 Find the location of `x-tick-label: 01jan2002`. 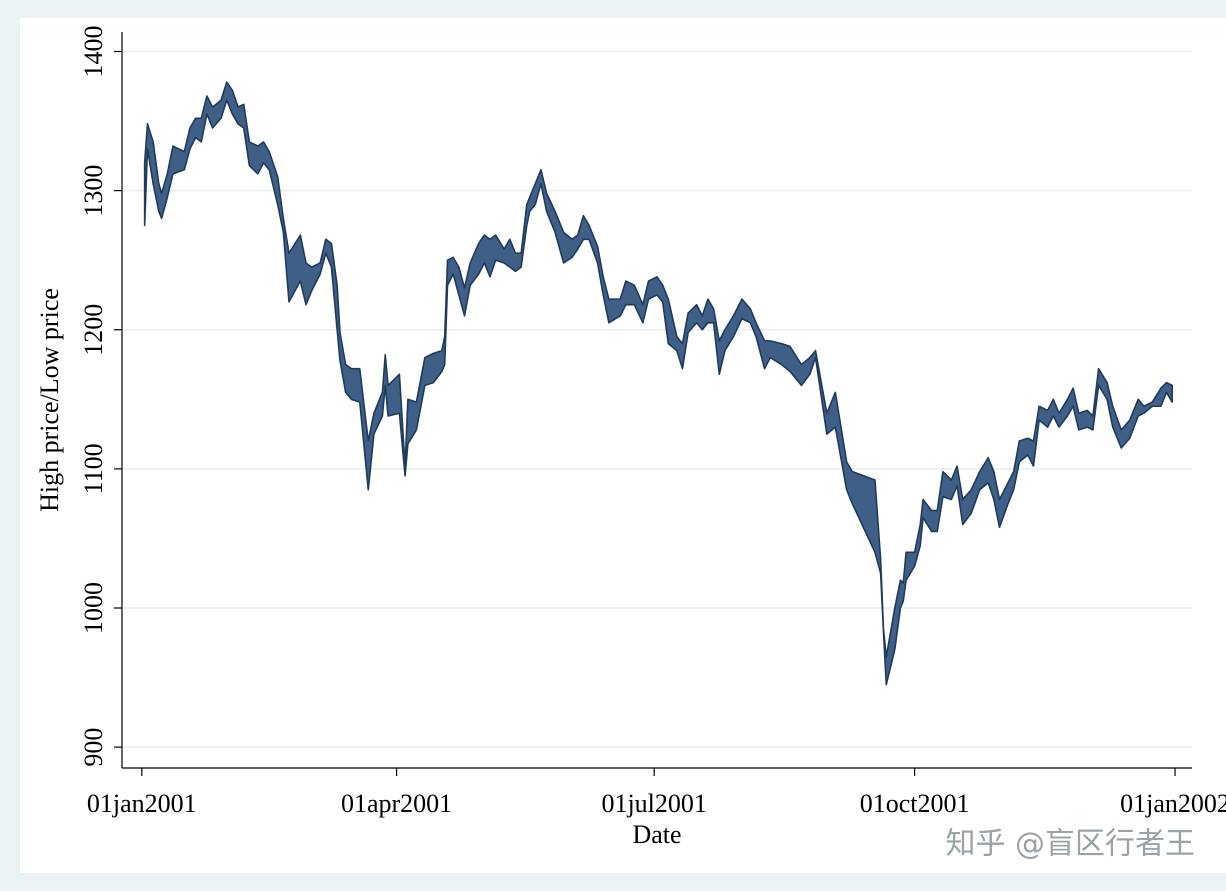

x-tick-label: 01jan2002 is located at coordinates (1173, 803).